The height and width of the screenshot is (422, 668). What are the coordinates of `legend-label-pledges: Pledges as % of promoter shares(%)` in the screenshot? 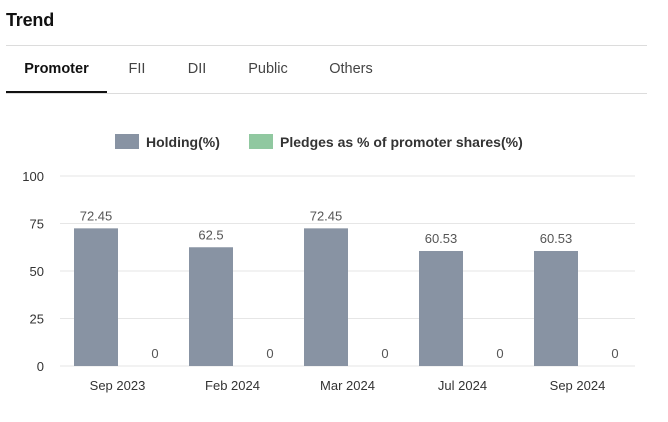 It's located at (401, 142).